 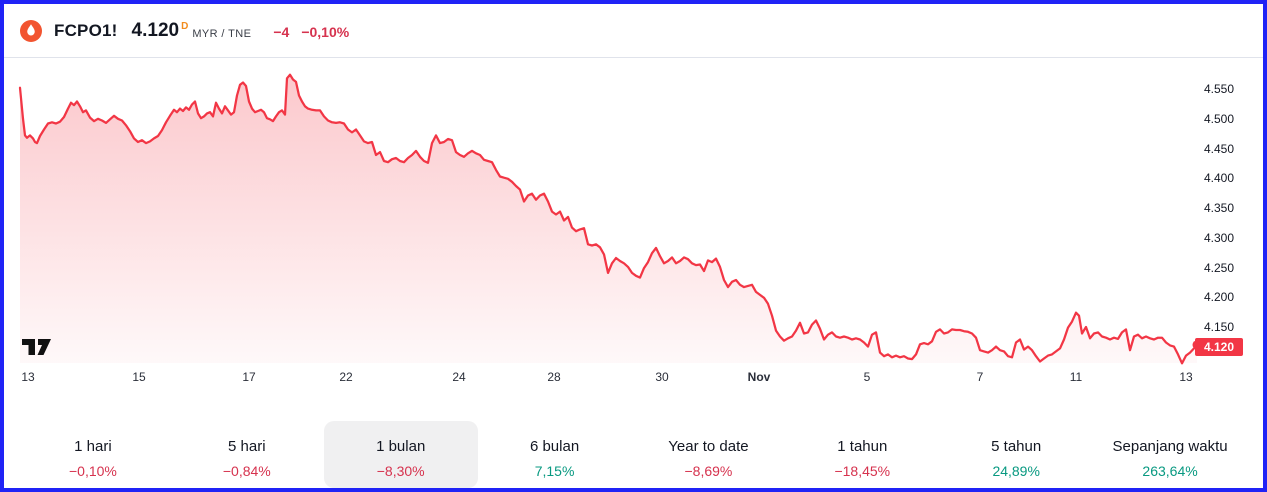 I want to click on price-axis-label: 4.550, so click(x=1218, y=89).